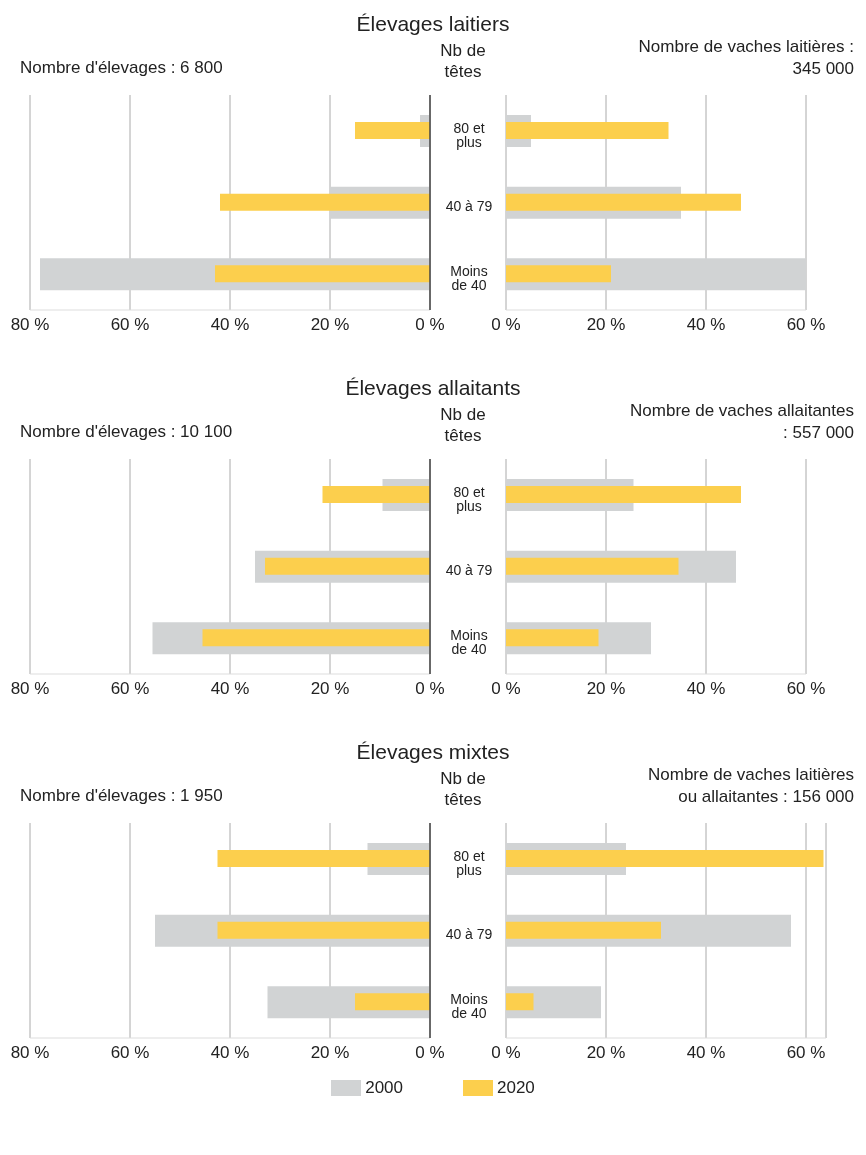 The height and width of the screenshot is (1155, 866). Describe the element at coordinates (750, 786) in the screenshot. I see `text: Nombre de vaches laitières ou allaitantes : 156 000` at that location.